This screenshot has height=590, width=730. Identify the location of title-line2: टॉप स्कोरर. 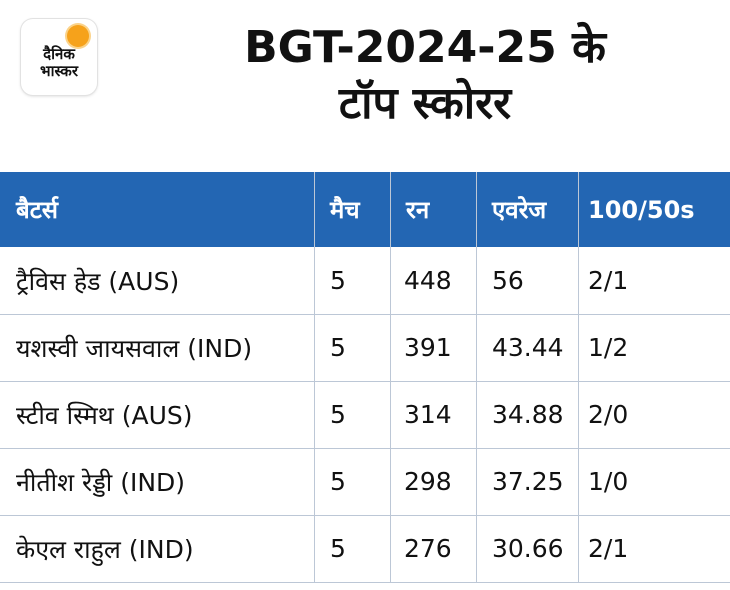
(425, 103).